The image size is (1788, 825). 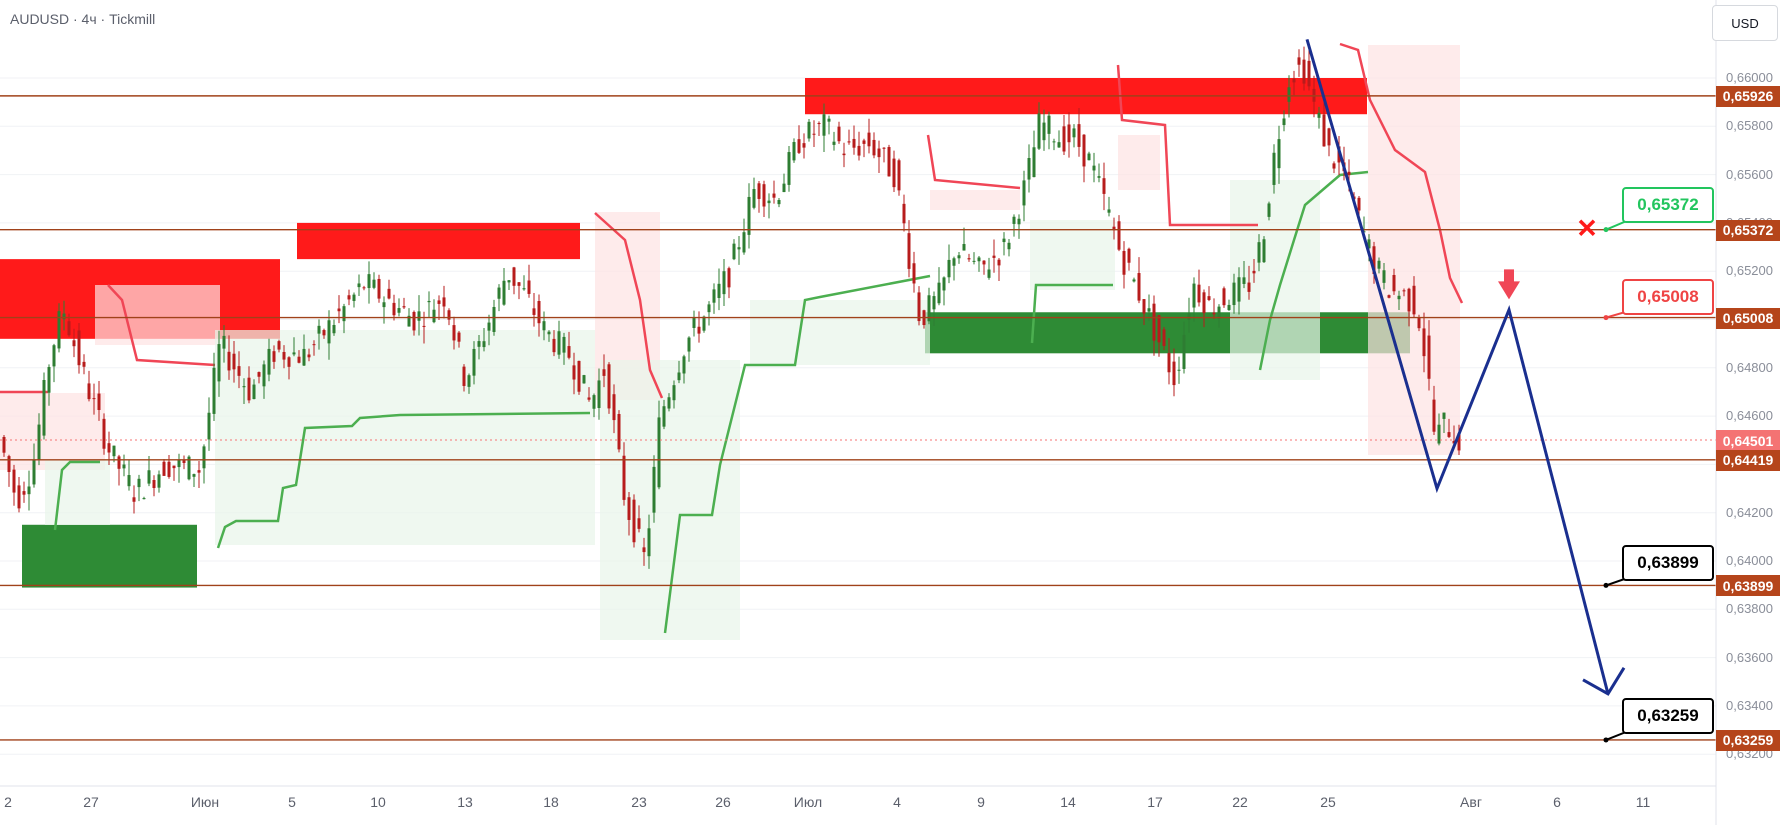 I want to click on trailing-stop-bearish, so click(x=161, y=325).